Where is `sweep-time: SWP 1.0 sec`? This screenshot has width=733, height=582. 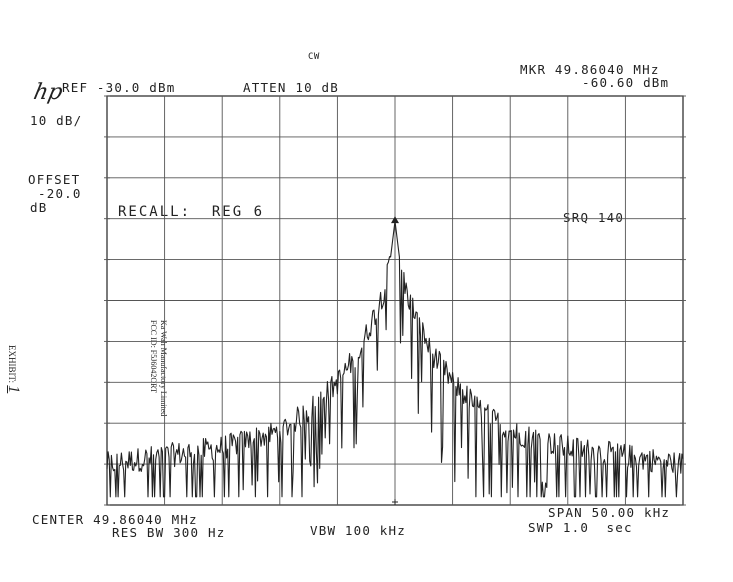 sweep-time: SWP 1.0 sec is located at coordinates (580, 527).